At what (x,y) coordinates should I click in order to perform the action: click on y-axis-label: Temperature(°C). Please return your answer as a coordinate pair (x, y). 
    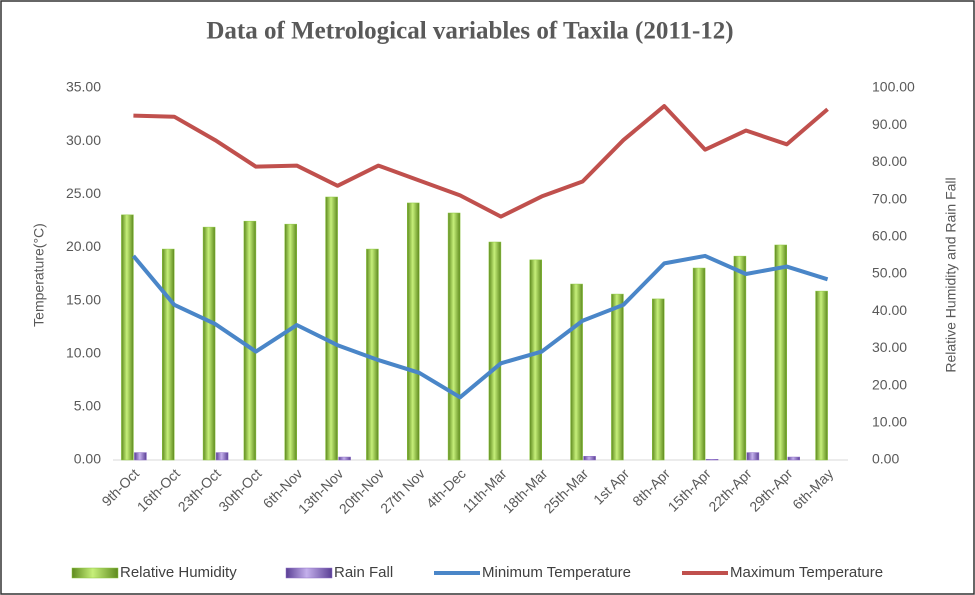
    Looking at the image, I should click on (39, 275).